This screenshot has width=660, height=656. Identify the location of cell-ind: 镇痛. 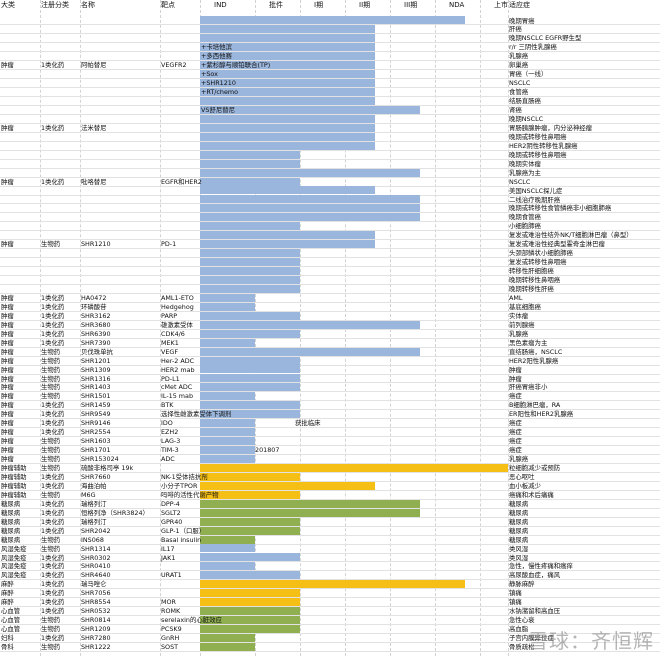
(515, 602).